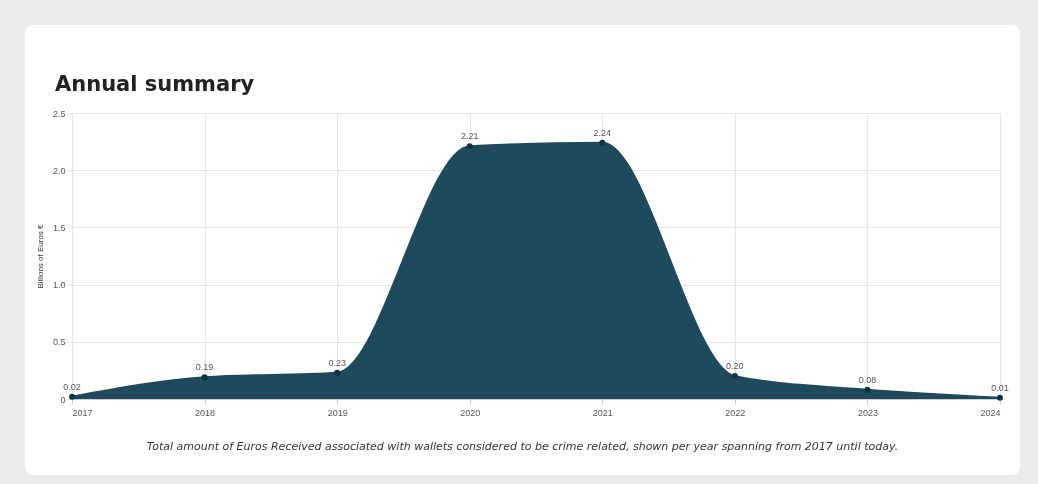  Describe the element at coordinates (155, 84) in the screenshot. I see `chart-title: Annual summary` at that location.